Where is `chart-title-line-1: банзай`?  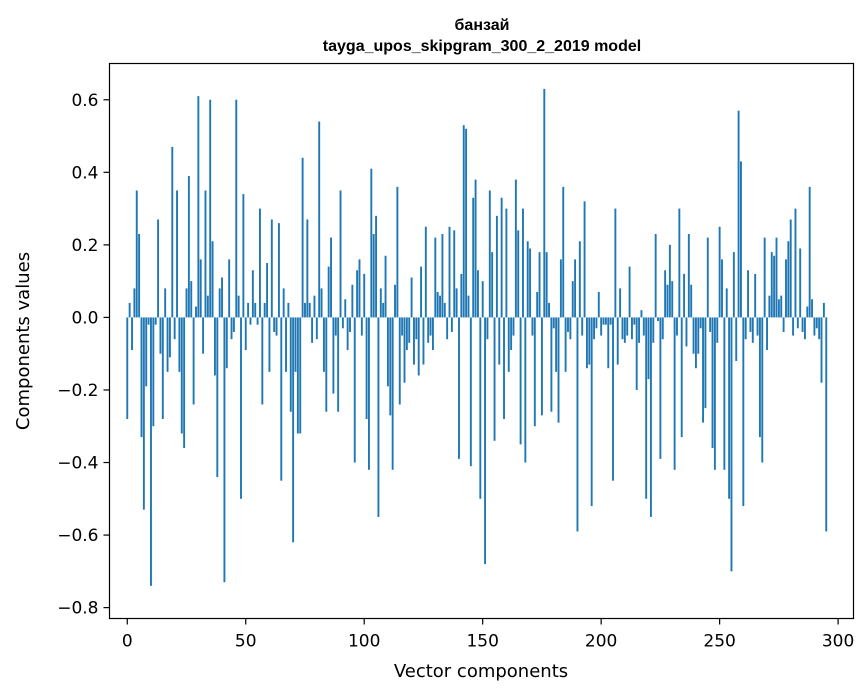
chart-title-line-1: банзай is located at coordinates (482, 25).